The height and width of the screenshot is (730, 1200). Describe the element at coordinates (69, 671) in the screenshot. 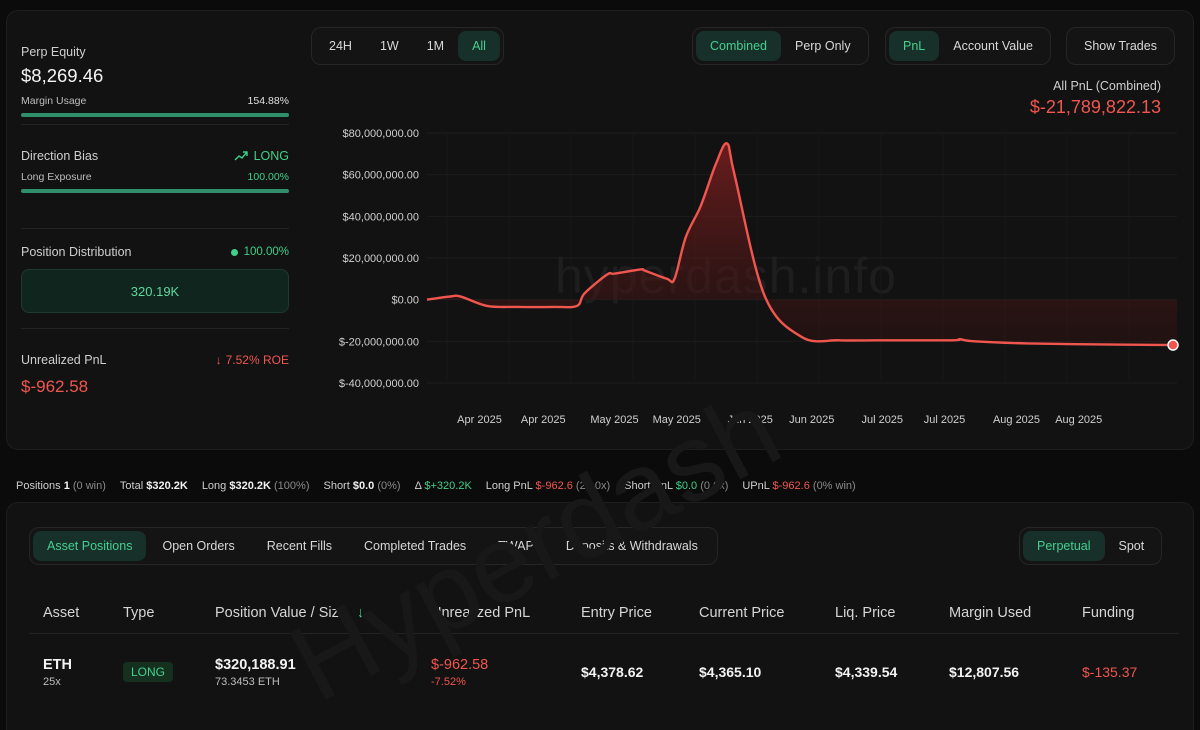

I see `cell-asset: ETH 25x` at that location.